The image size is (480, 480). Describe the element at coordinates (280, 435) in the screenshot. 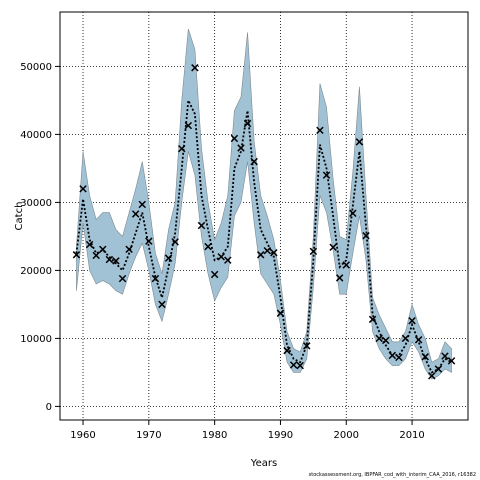

I see `x-tick-label: 1990` at that location.